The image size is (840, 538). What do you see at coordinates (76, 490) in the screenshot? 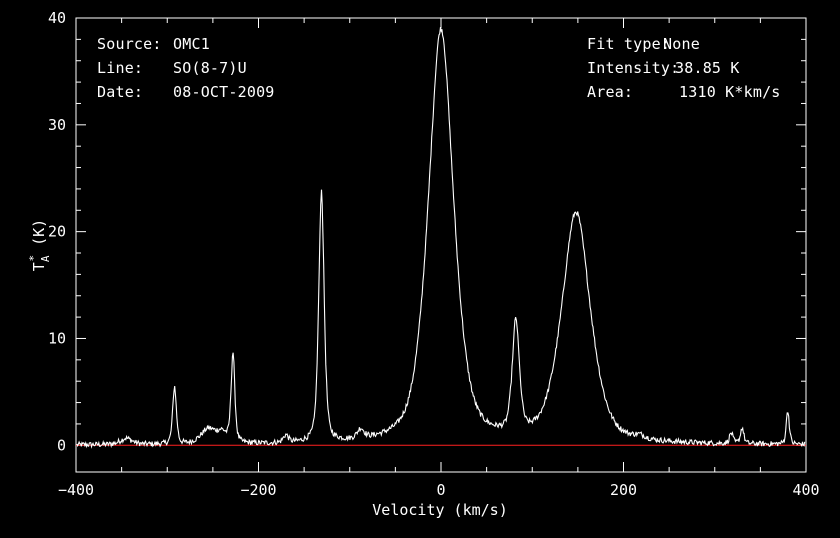
I see `x-tick-label: −400` at bounding box center [76, 490].